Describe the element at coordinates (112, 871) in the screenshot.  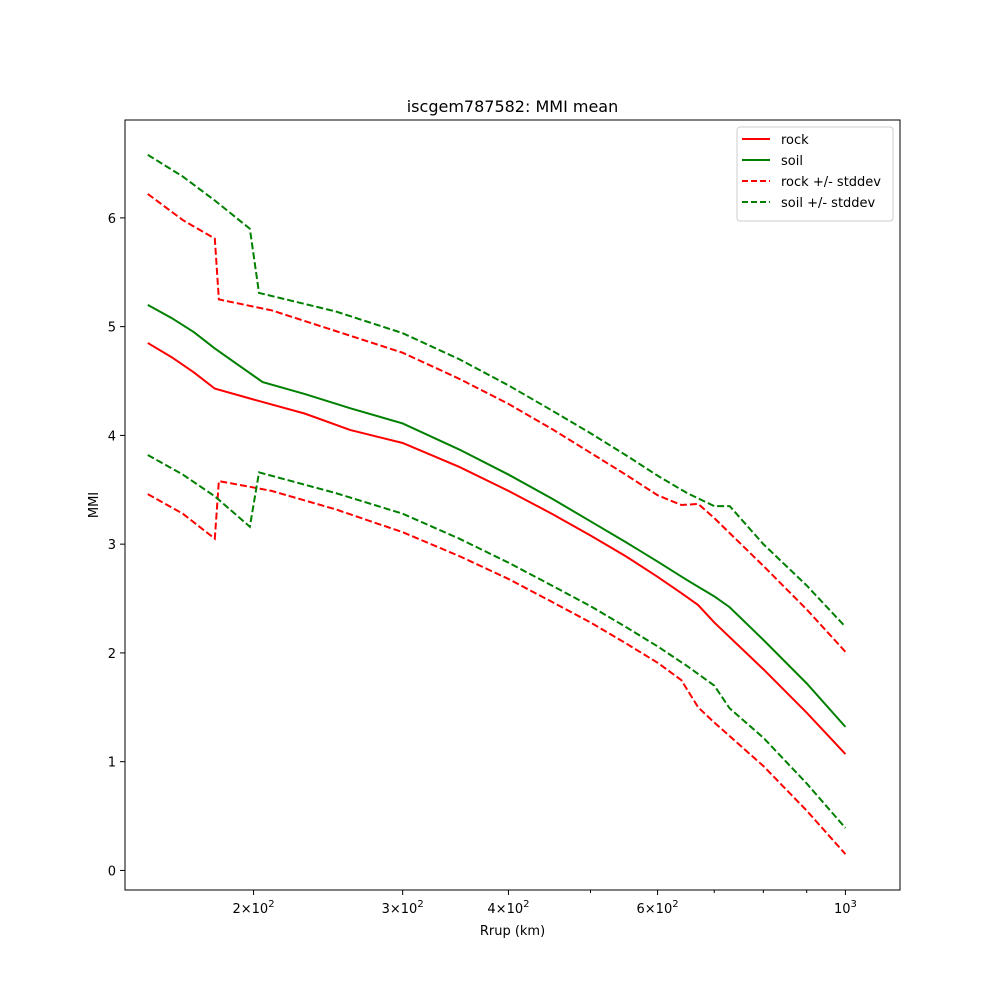
I see `y-tick-label-0: 0` at that location.